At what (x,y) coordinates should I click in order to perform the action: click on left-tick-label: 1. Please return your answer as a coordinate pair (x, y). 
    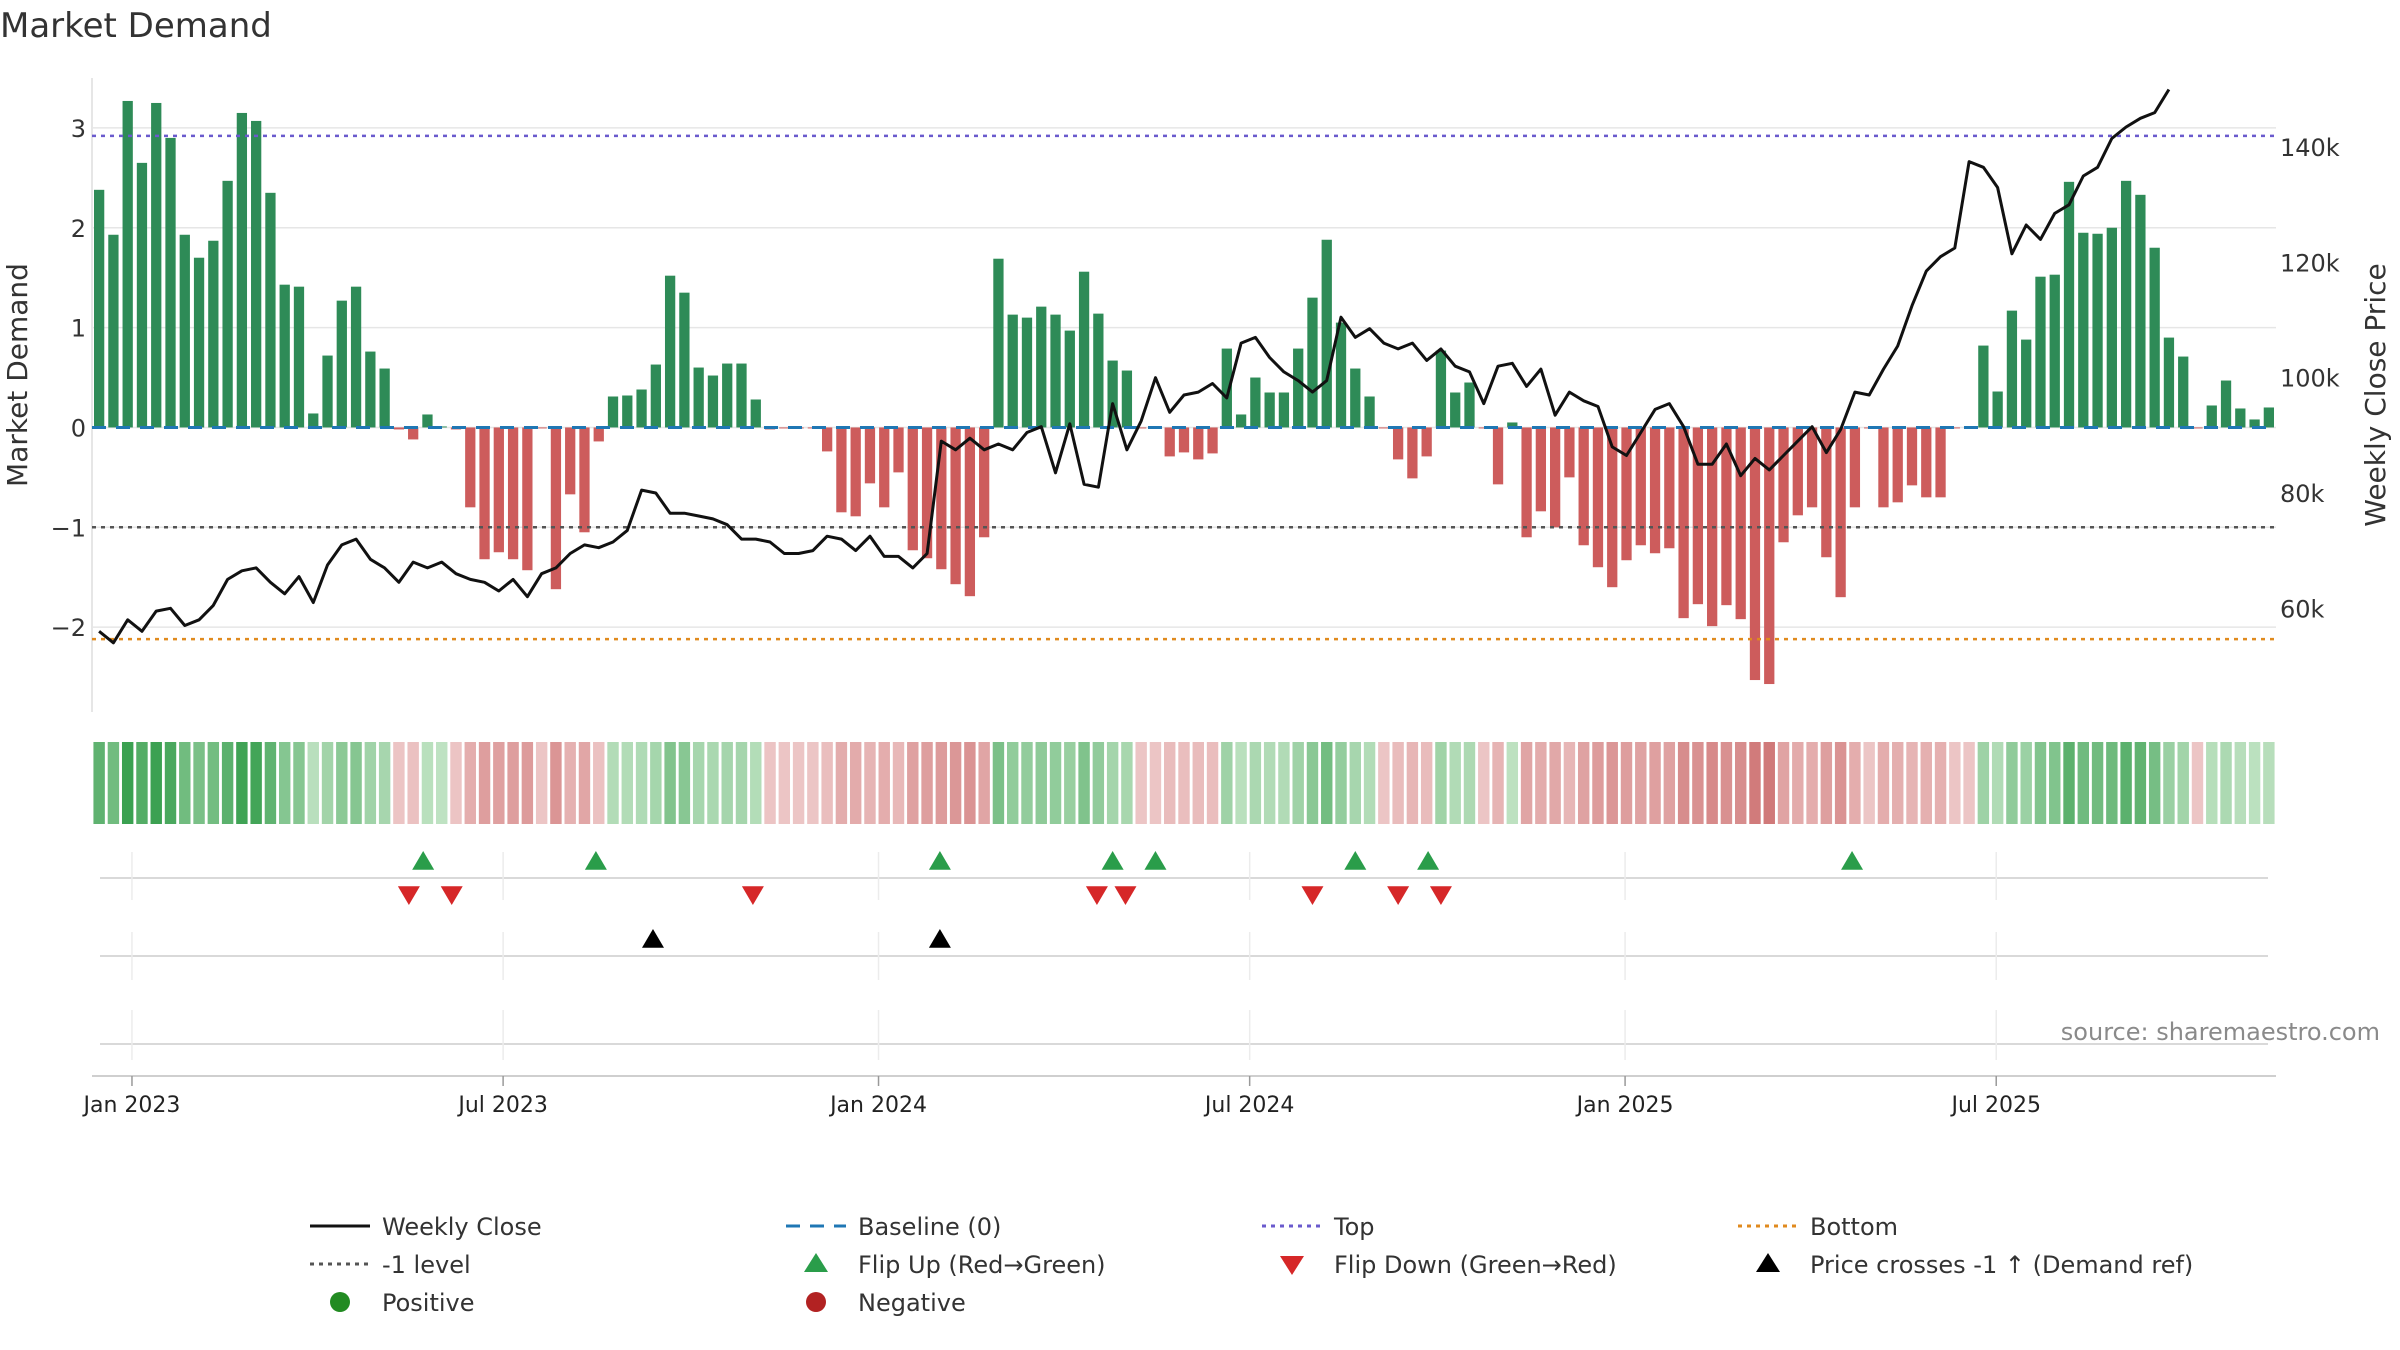
    Looking at the image, I should click on (78, 329).